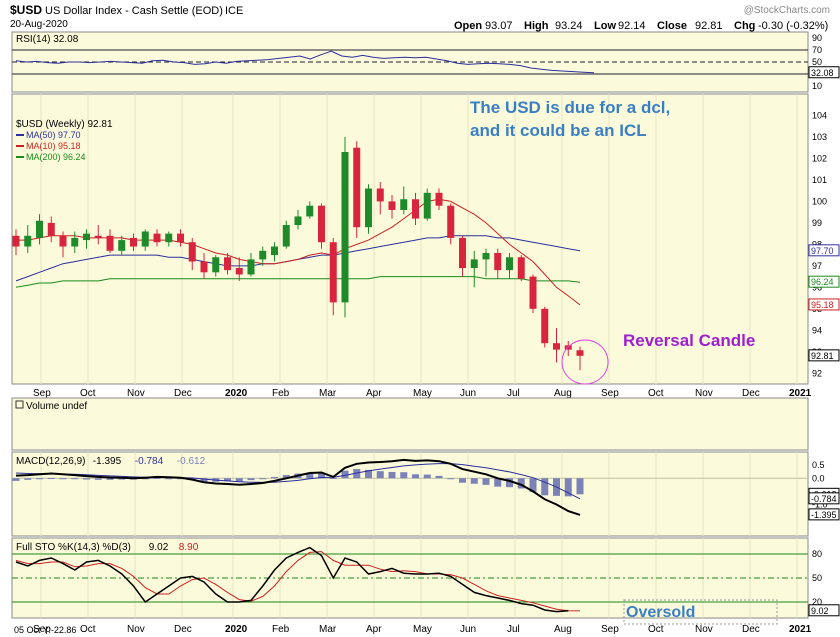 Image resolution: width=840 pixels, height=637 pixels. I want to click on macd-line, so click(298, 487).